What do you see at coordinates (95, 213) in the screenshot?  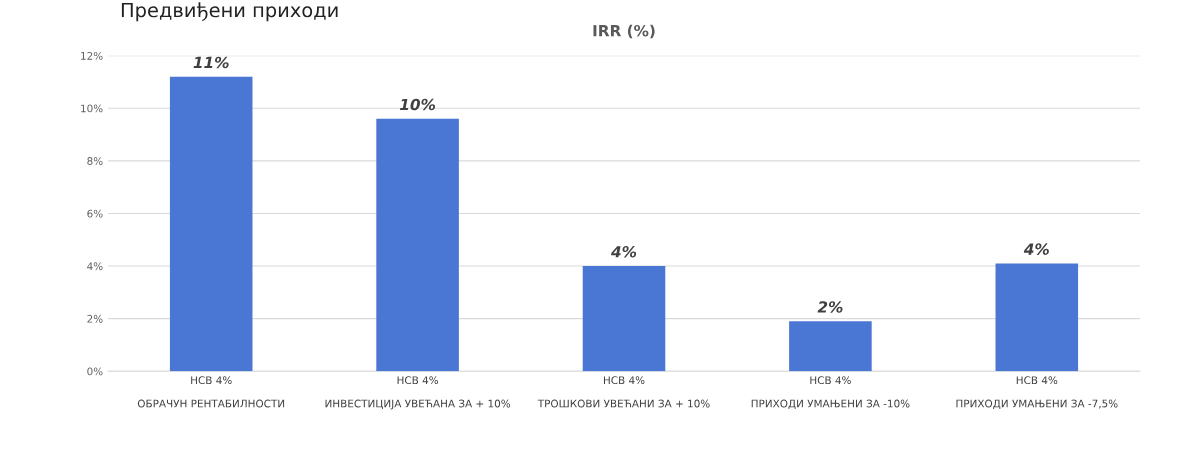 I see `y-tick-label: 6%` at bounding box center [95, 213].